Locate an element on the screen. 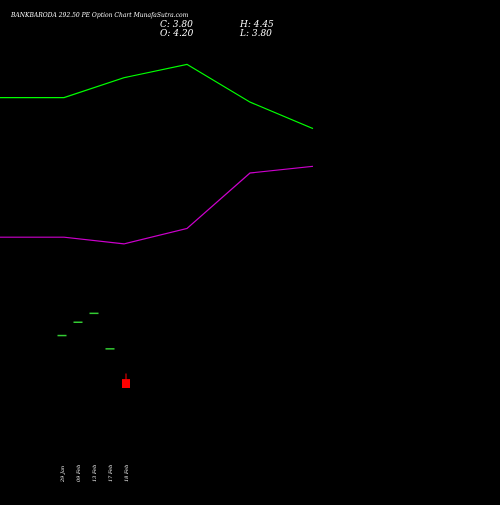 This screenshot has width=500, height=505. lower-band-line is located at coordinates (157, 205).